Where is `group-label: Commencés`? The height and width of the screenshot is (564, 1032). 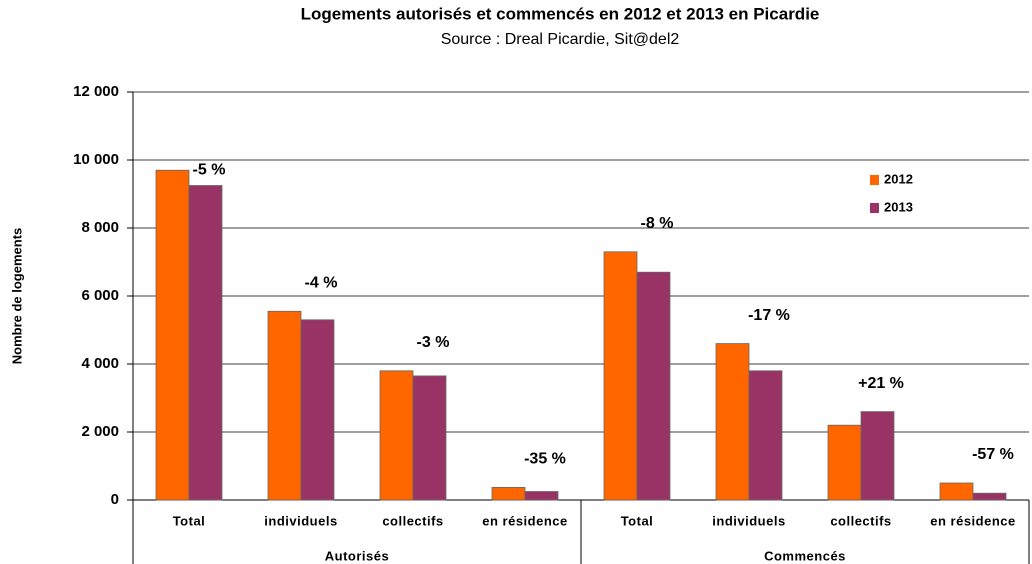 group-label: Commencés is located at coordinates (805, 555).